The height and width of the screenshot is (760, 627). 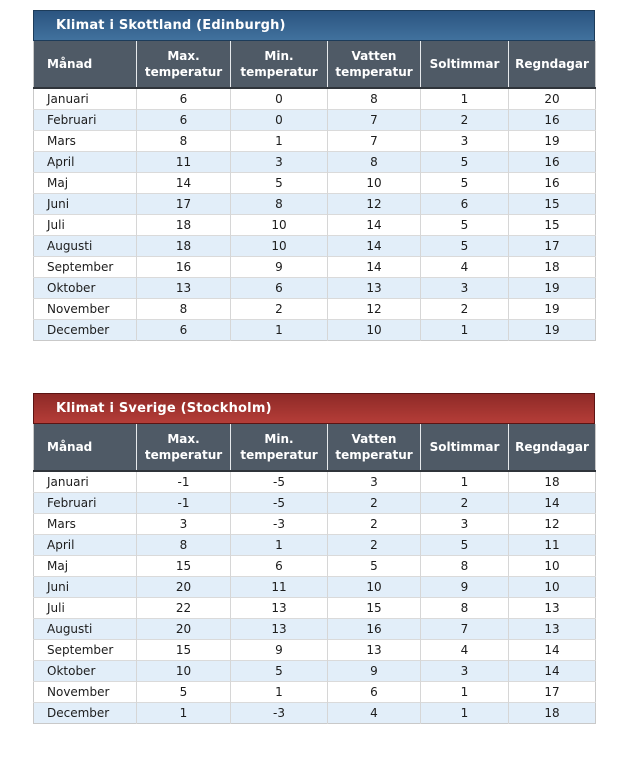 What do you see at coordinates (183, 608) in the screenshot?
I see `value-cell: 22` at bounding box center [183, 608].